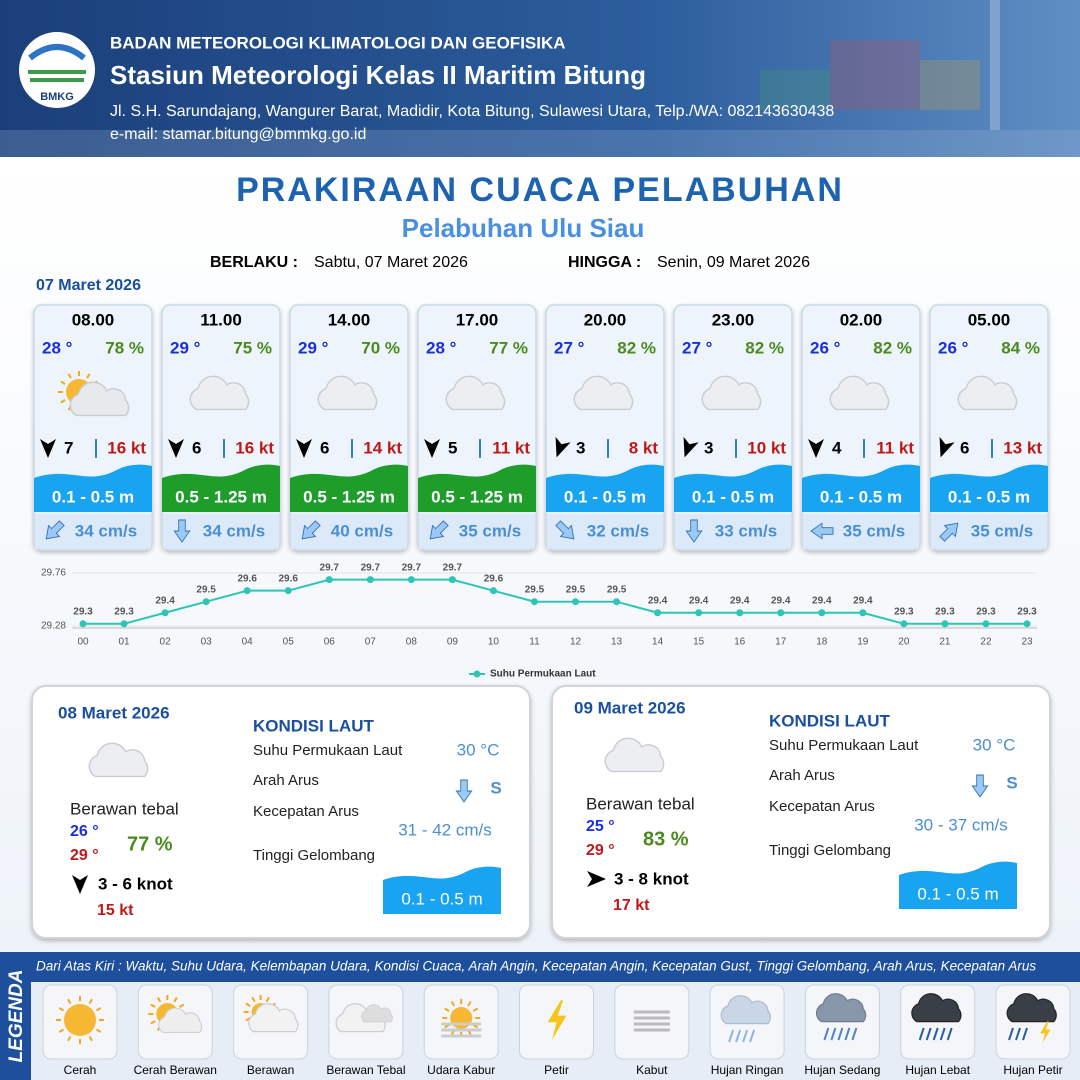  What do you see at coordinates (1032, 1070) in the screenshot?
I see `legend-item: Hujan Petir` at bounding box center [1032, 1070].